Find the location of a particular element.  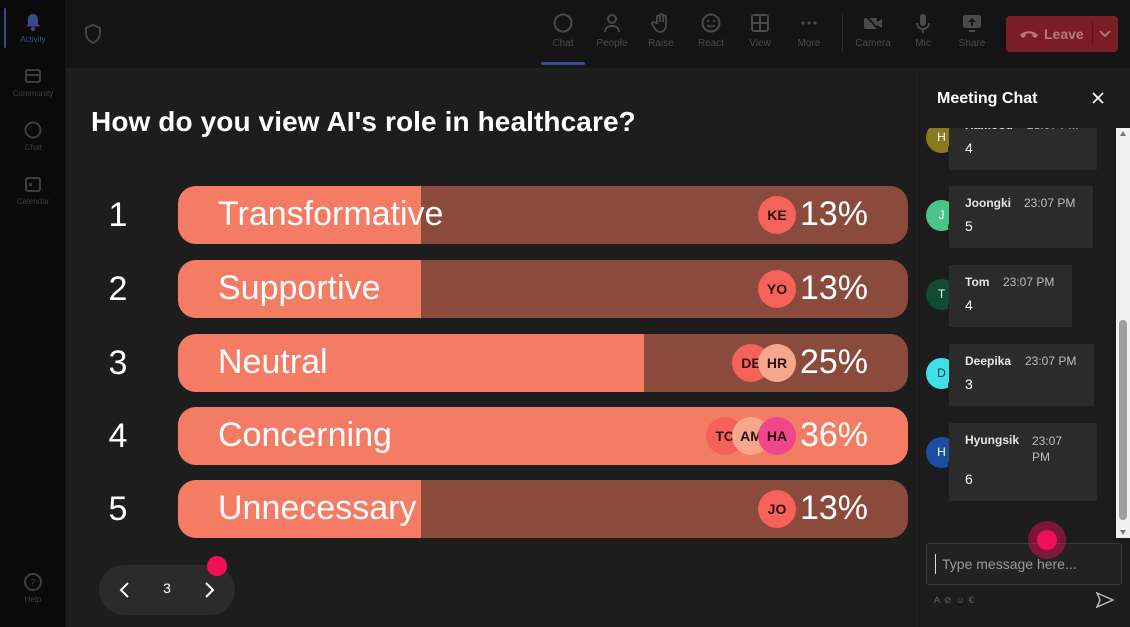

scroll-thumb is located at coordinates (1123, 420).